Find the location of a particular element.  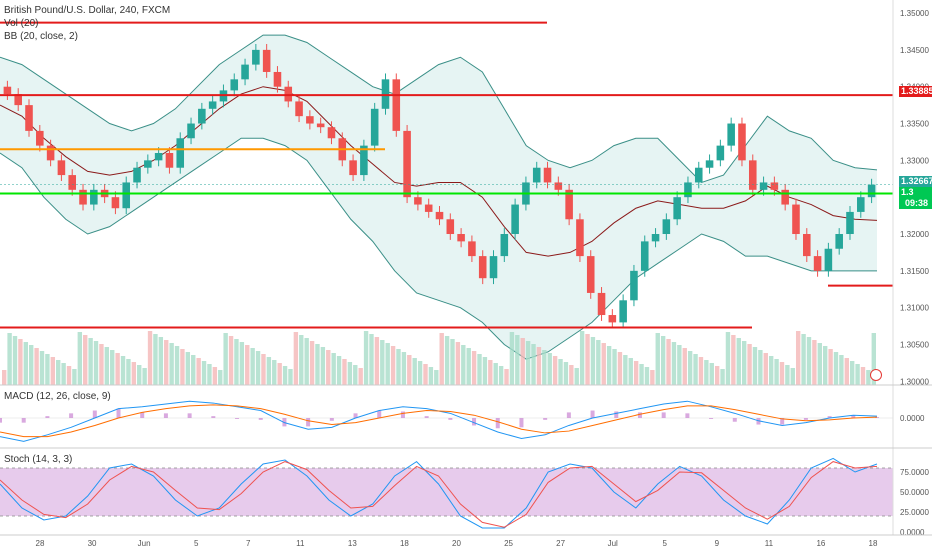

macd-indicator-label: MACD (12, 26, close, 9) is located at coordinates (57, 396).